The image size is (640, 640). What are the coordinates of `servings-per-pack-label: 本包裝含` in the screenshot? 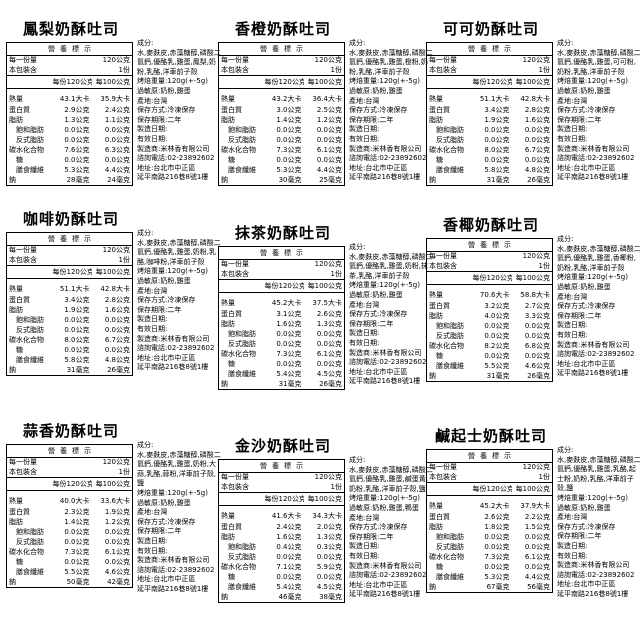 It's located at (469, 266).